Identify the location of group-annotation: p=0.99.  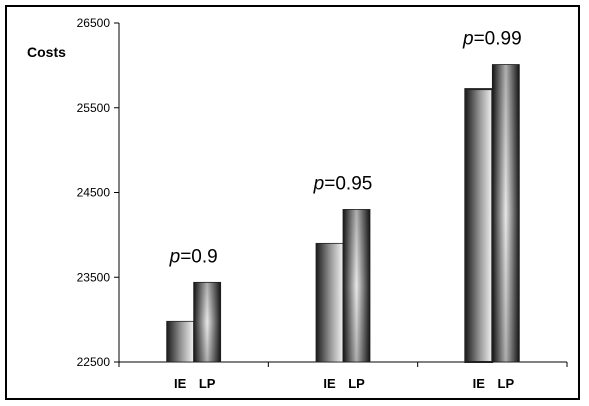
(492, 39).